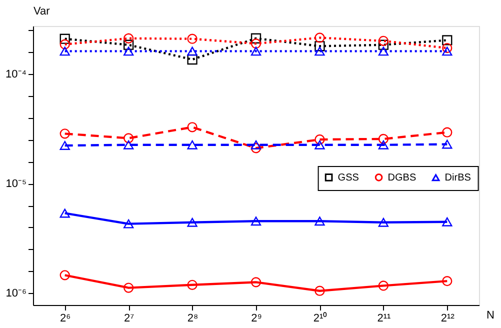  I want to click on x-tick-label: 2⁹, so click(256, 318).